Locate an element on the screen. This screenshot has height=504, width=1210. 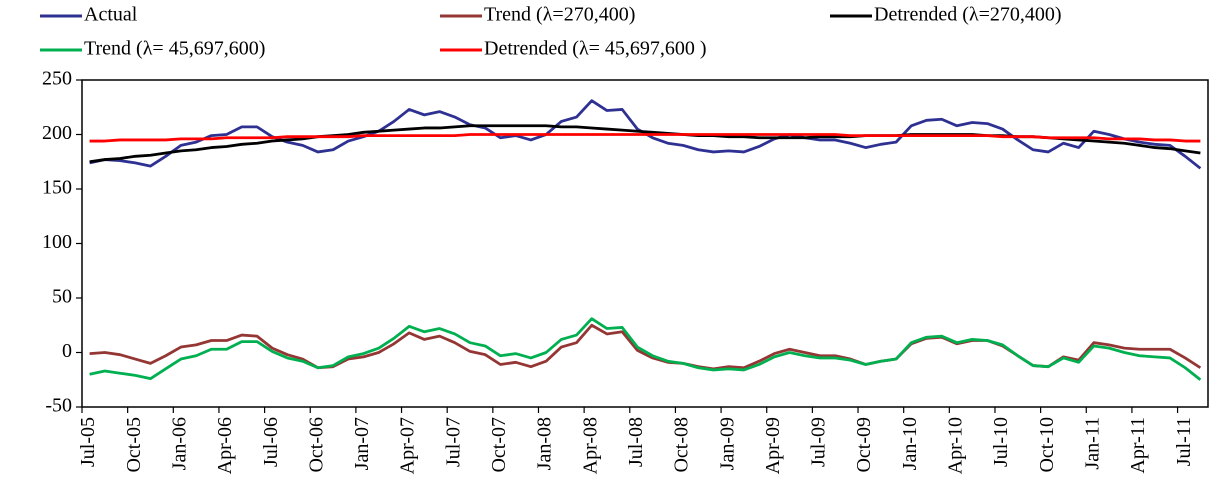
x-tick-label: Jul-10 is located at coordinates (1001, 442).